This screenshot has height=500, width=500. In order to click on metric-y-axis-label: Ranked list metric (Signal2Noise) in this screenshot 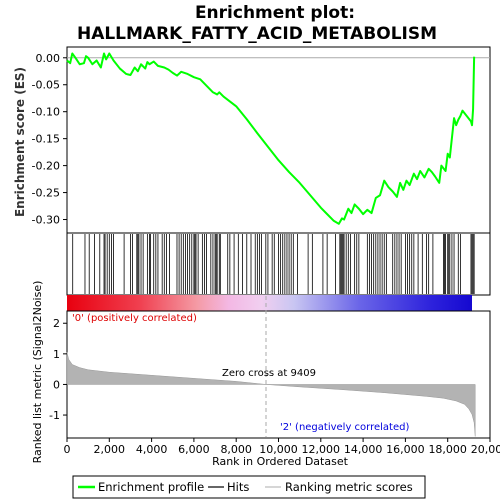, I will do `click(37, 372)`.